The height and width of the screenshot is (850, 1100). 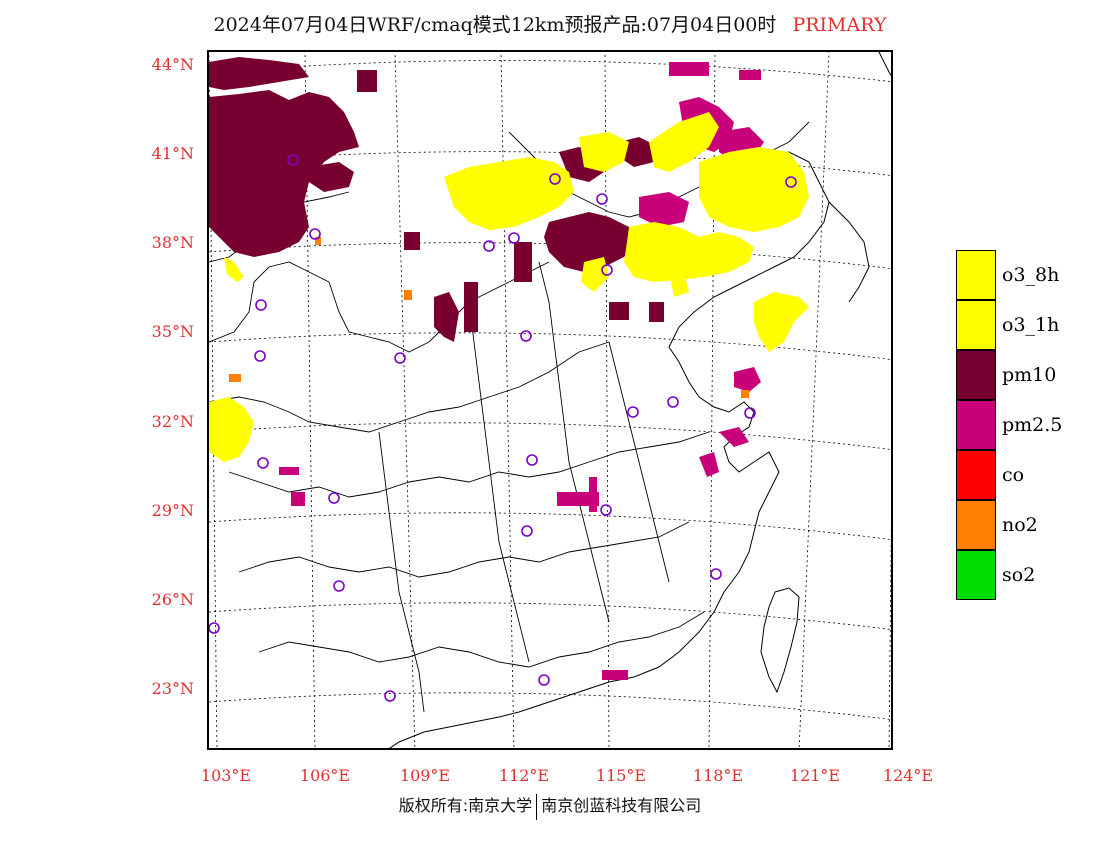 I want to click on lat-label-41: 41°N, so click(x=172, y=153).